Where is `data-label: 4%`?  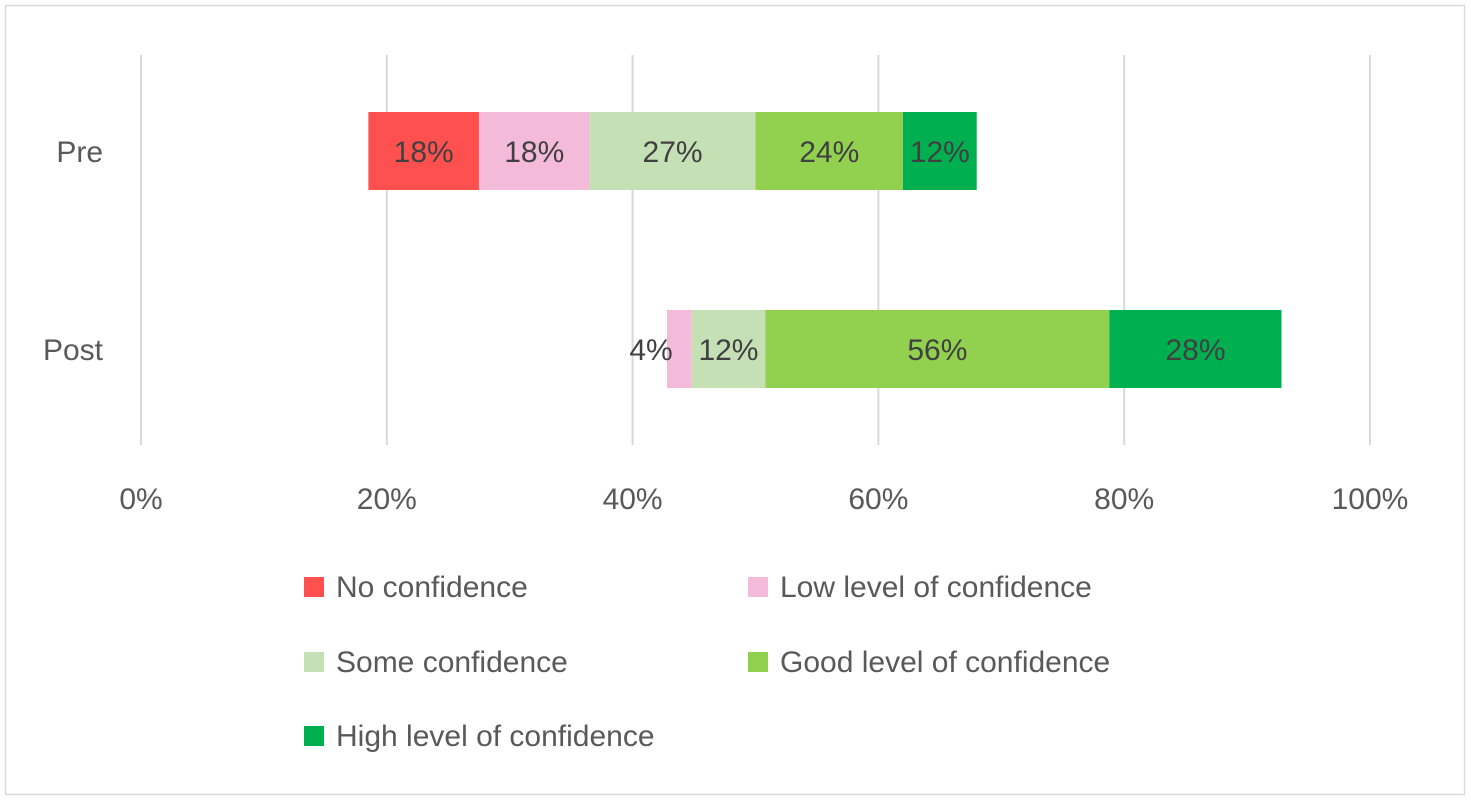 data-label: 4% is located at coordinates (650, 350).